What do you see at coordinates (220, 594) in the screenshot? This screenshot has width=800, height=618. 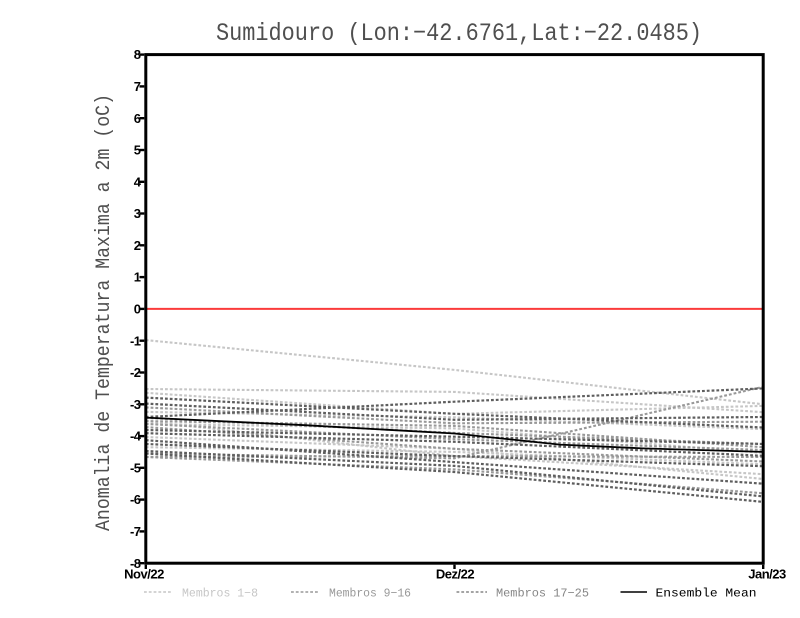 I see `svg-text: Membros 1−8` at bounding box center [220, 594].